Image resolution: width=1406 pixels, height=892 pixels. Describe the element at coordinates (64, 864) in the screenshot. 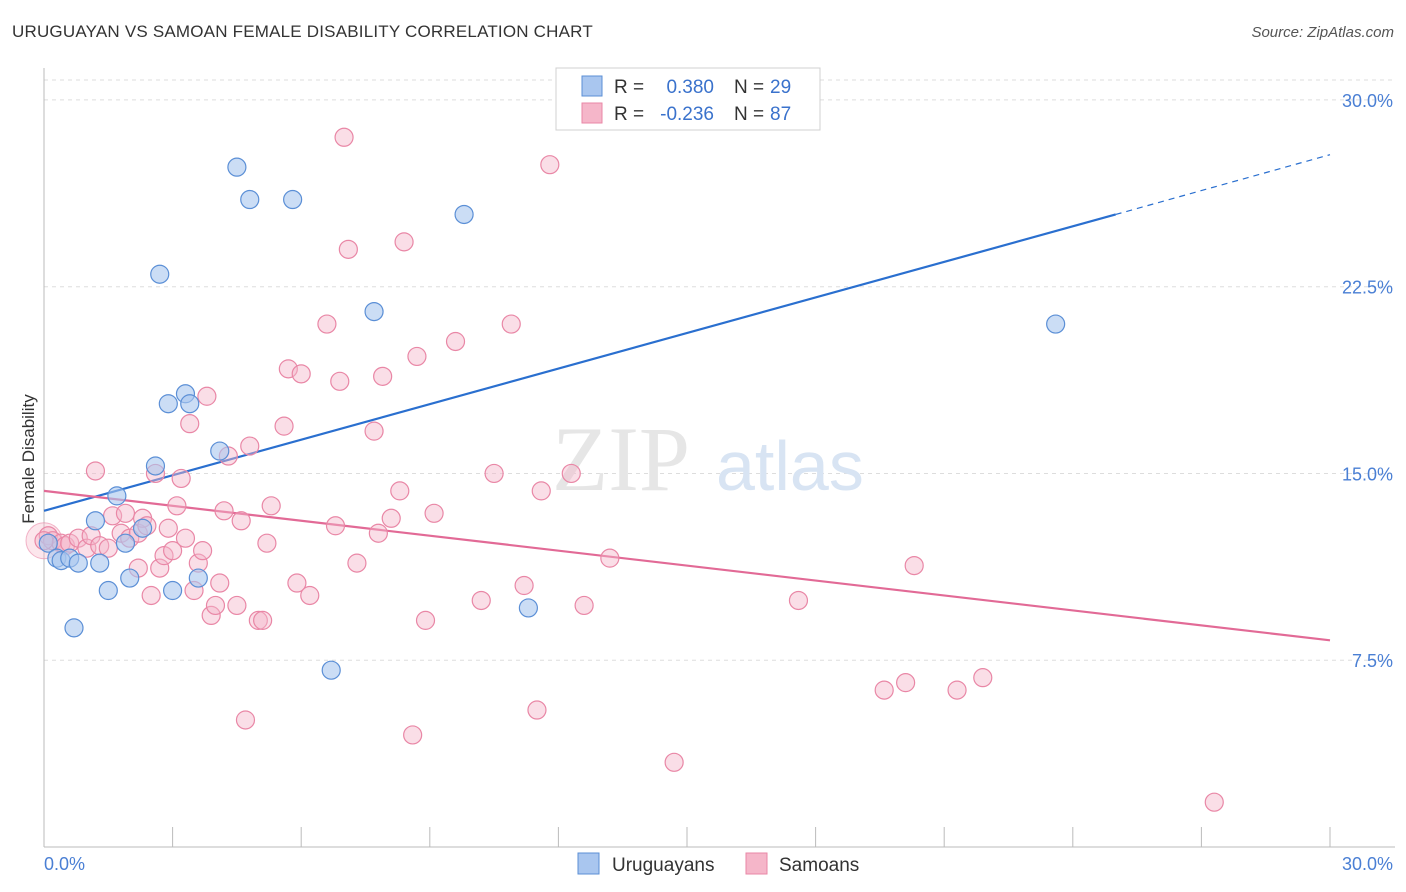

I see `x-tick-label-min: 0.0%` at that location.